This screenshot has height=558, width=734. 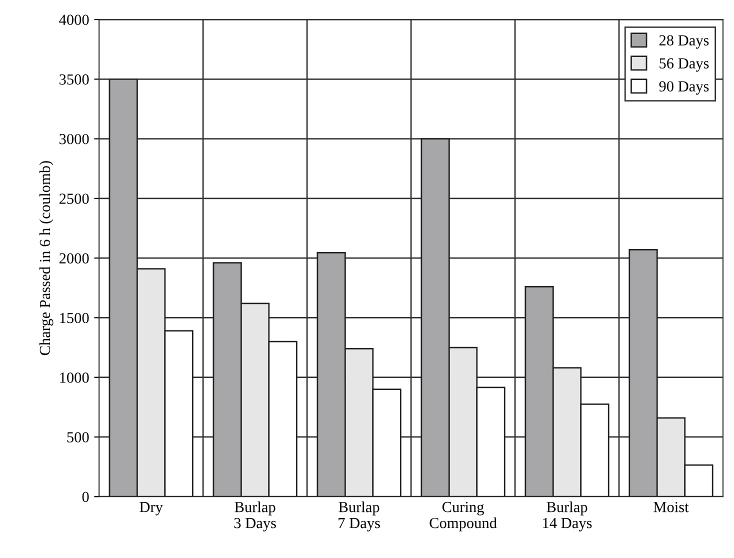 I want to click on x-tick-label: Dry, so click(x=151, y=509).